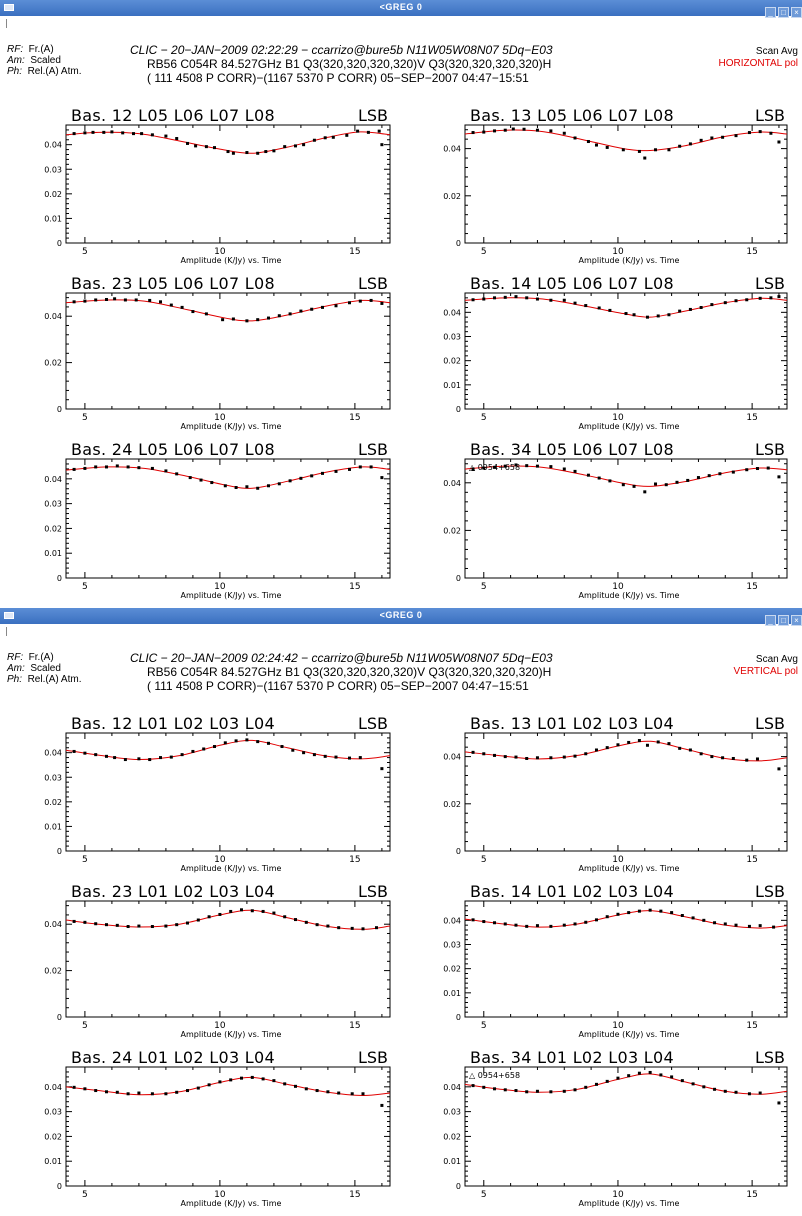 Image resolution: width=802 pixels, height=1216 pixels. What do you see at coordinates (231, 595) in the screenshot?
I see `x-axis-label: Amplitude (K/Jy) vs. Time` at bounding box center [231, 595].